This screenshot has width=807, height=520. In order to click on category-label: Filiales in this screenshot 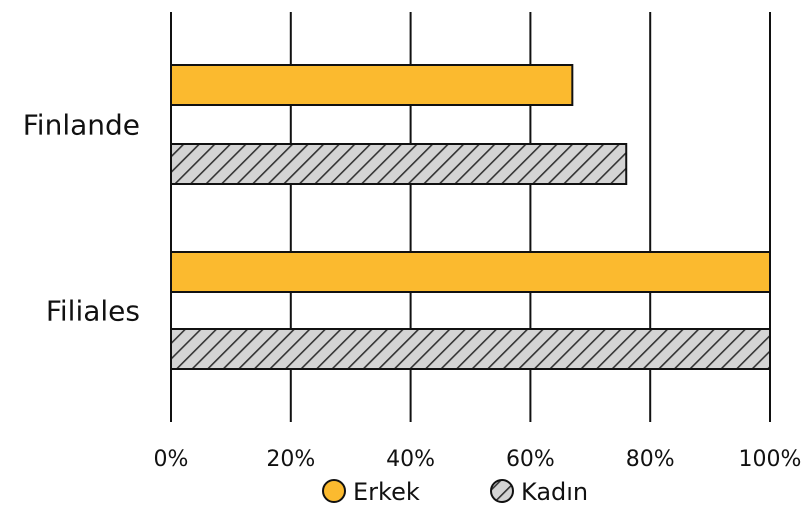, I will do `click(93, 311)`.